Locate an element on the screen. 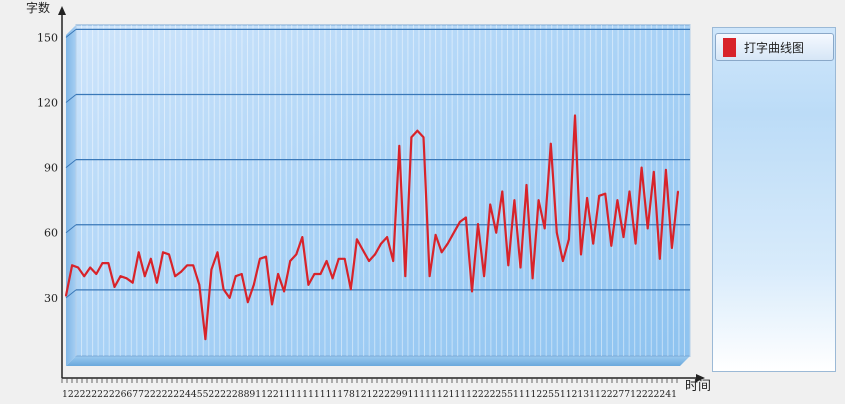 The height and width of the screenshot is (404, 845). y-axis-arrow is located at coordinates (62, 10).